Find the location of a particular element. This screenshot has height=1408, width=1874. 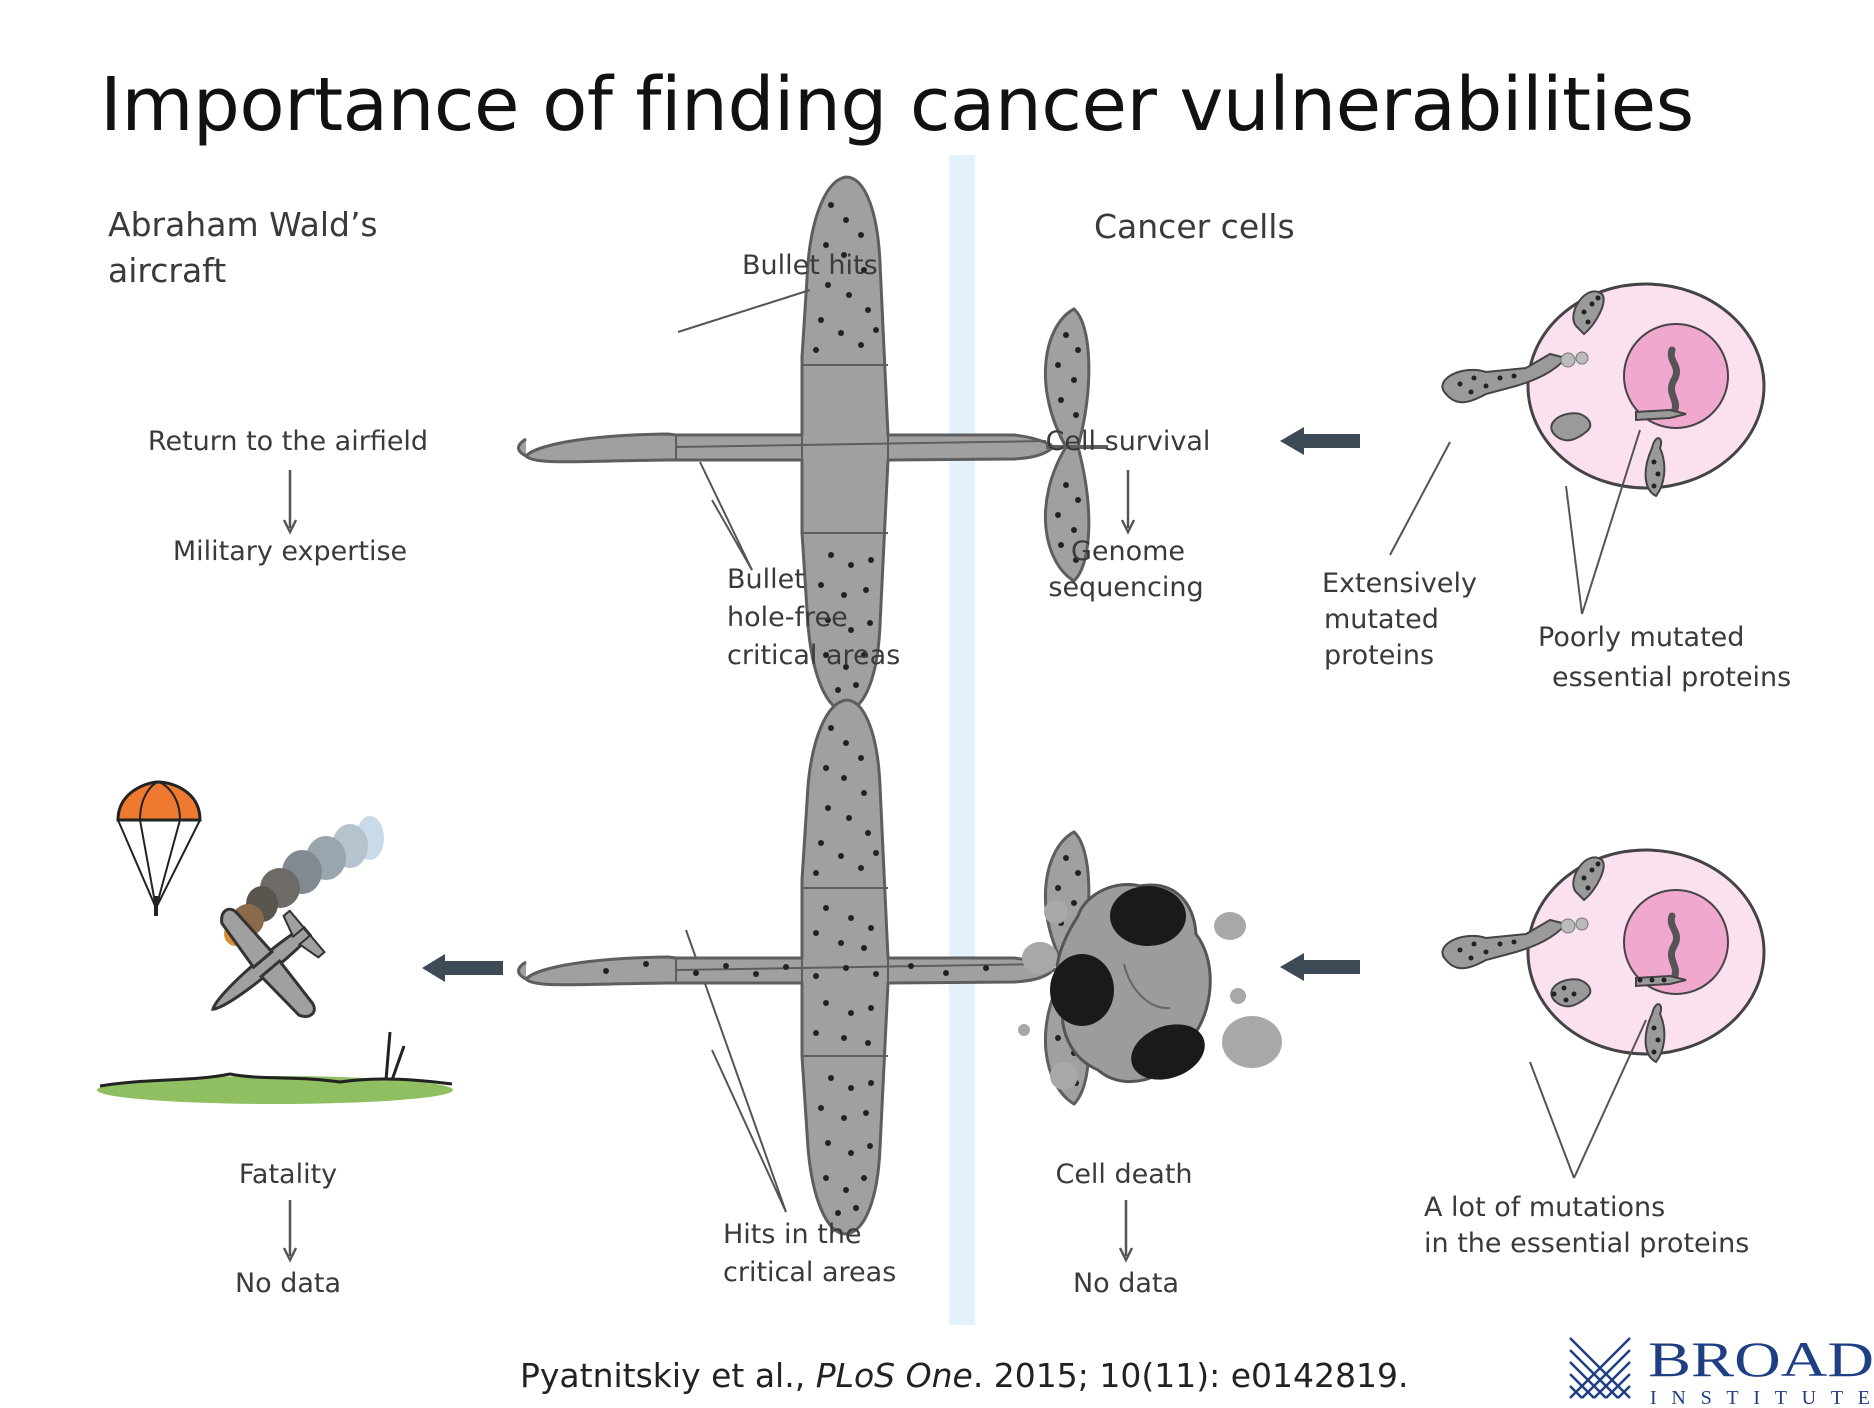

bullet-hits-label: Bullet hits is located at coordinates (810, 265).